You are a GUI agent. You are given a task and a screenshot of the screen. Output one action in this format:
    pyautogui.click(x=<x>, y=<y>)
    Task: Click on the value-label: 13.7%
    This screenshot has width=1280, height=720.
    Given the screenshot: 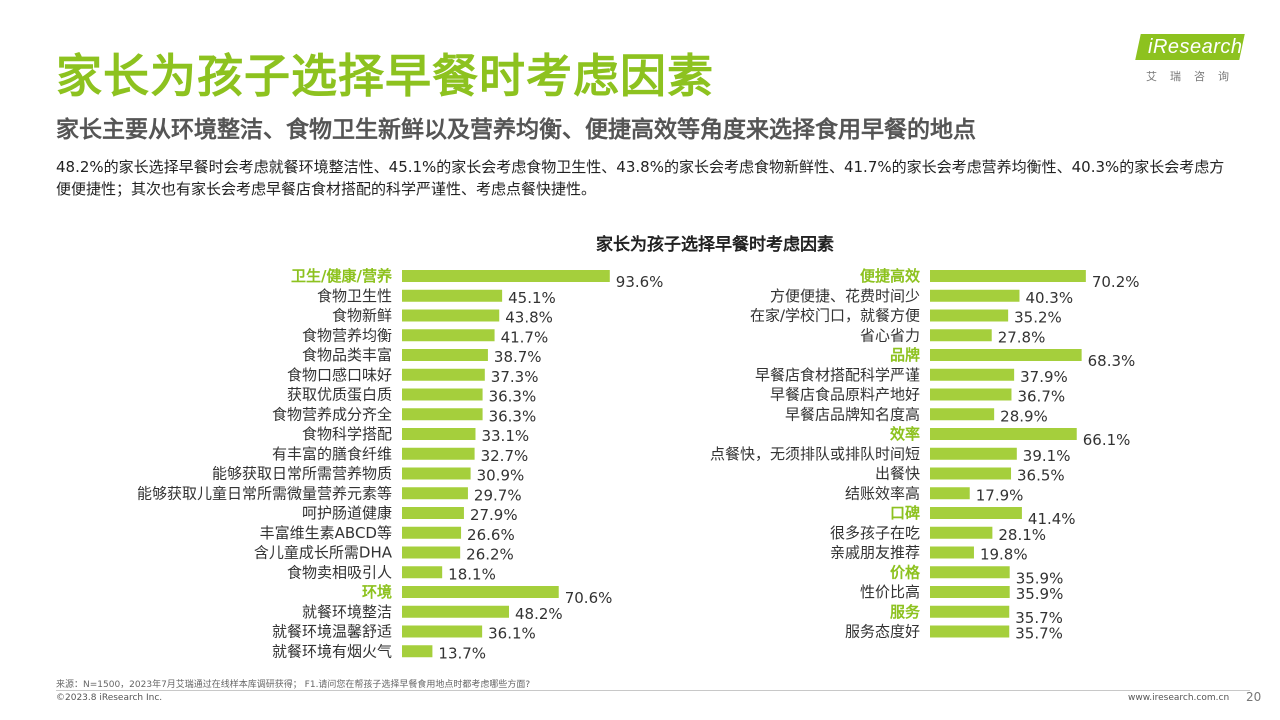 What is the action you would take?
    pyautogui.click(x=462, y=653)
    